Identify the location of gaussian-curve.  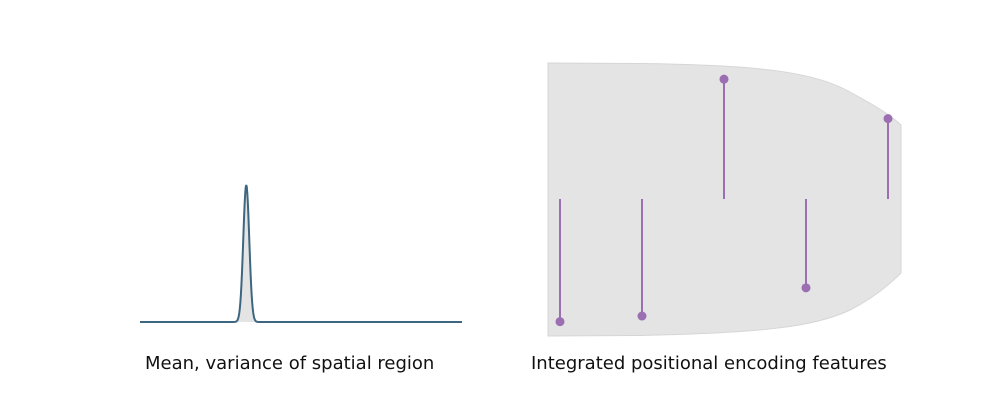
(301, 253).